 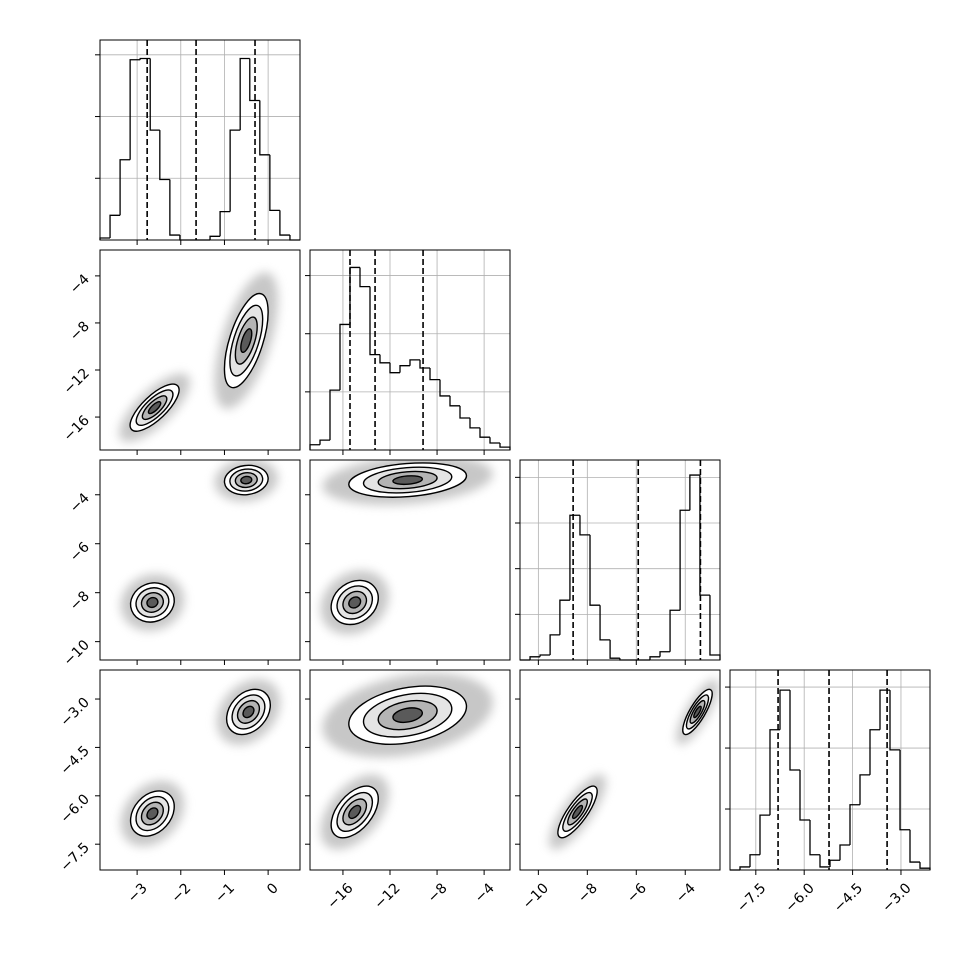 I want to click on x-tick-label: −4.5, so click(x=848, y=897).